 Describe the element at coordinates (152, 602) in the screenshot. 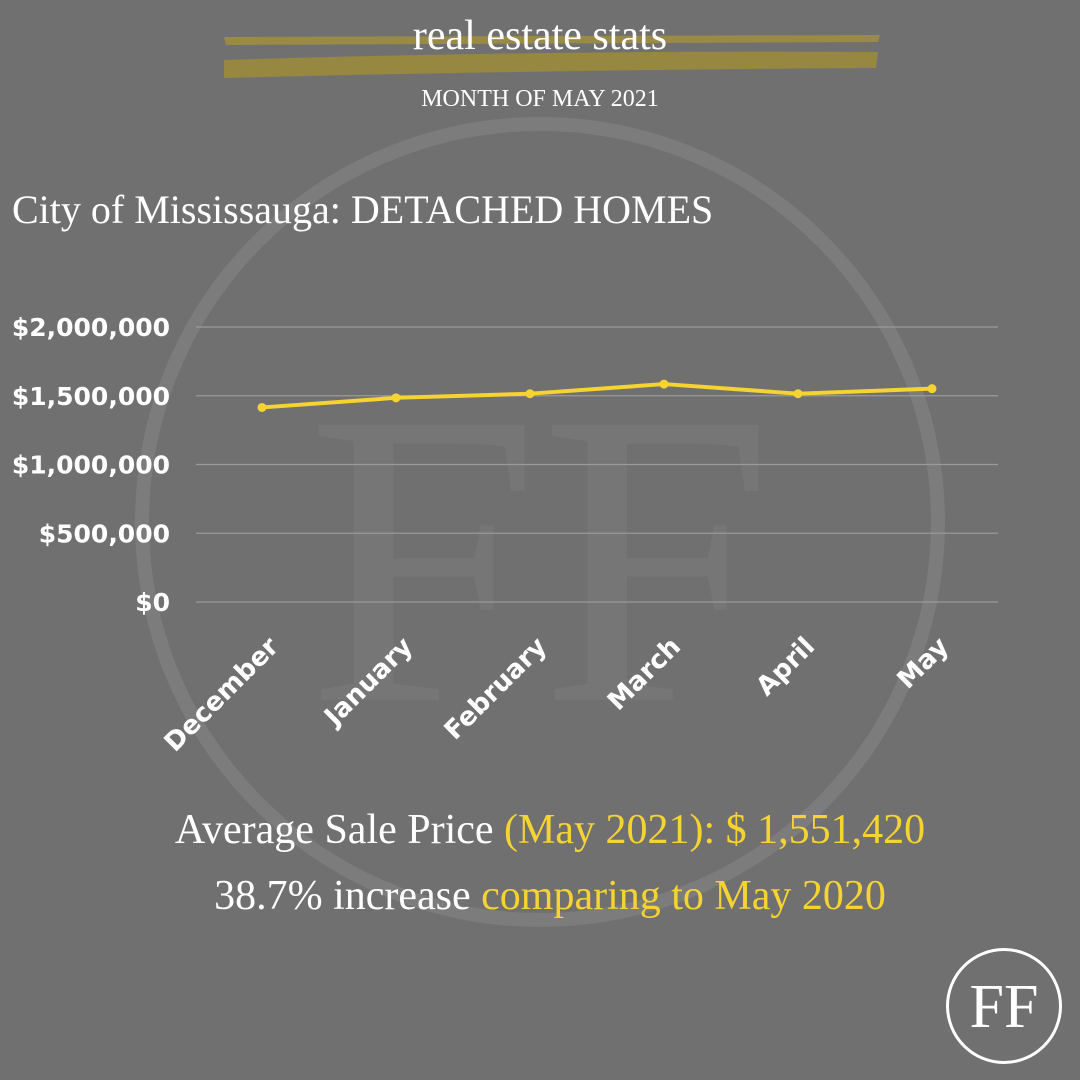

I see `y-tick-label: $0` at that location.